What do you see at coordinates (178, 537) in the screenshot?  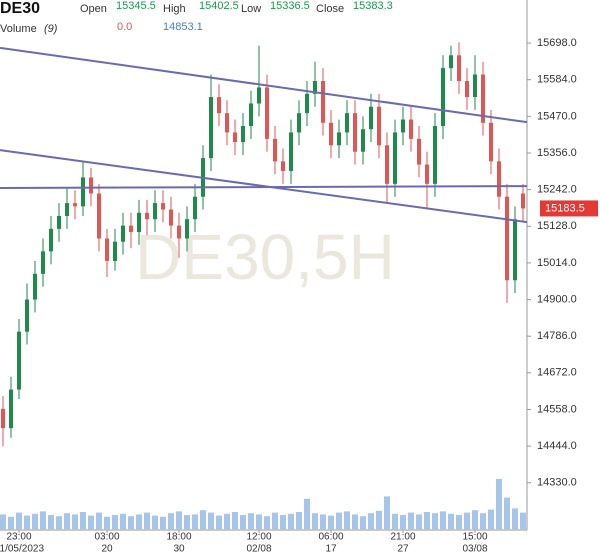 I see `x-tick-label: 18:00` at bounding box center [178, 537].